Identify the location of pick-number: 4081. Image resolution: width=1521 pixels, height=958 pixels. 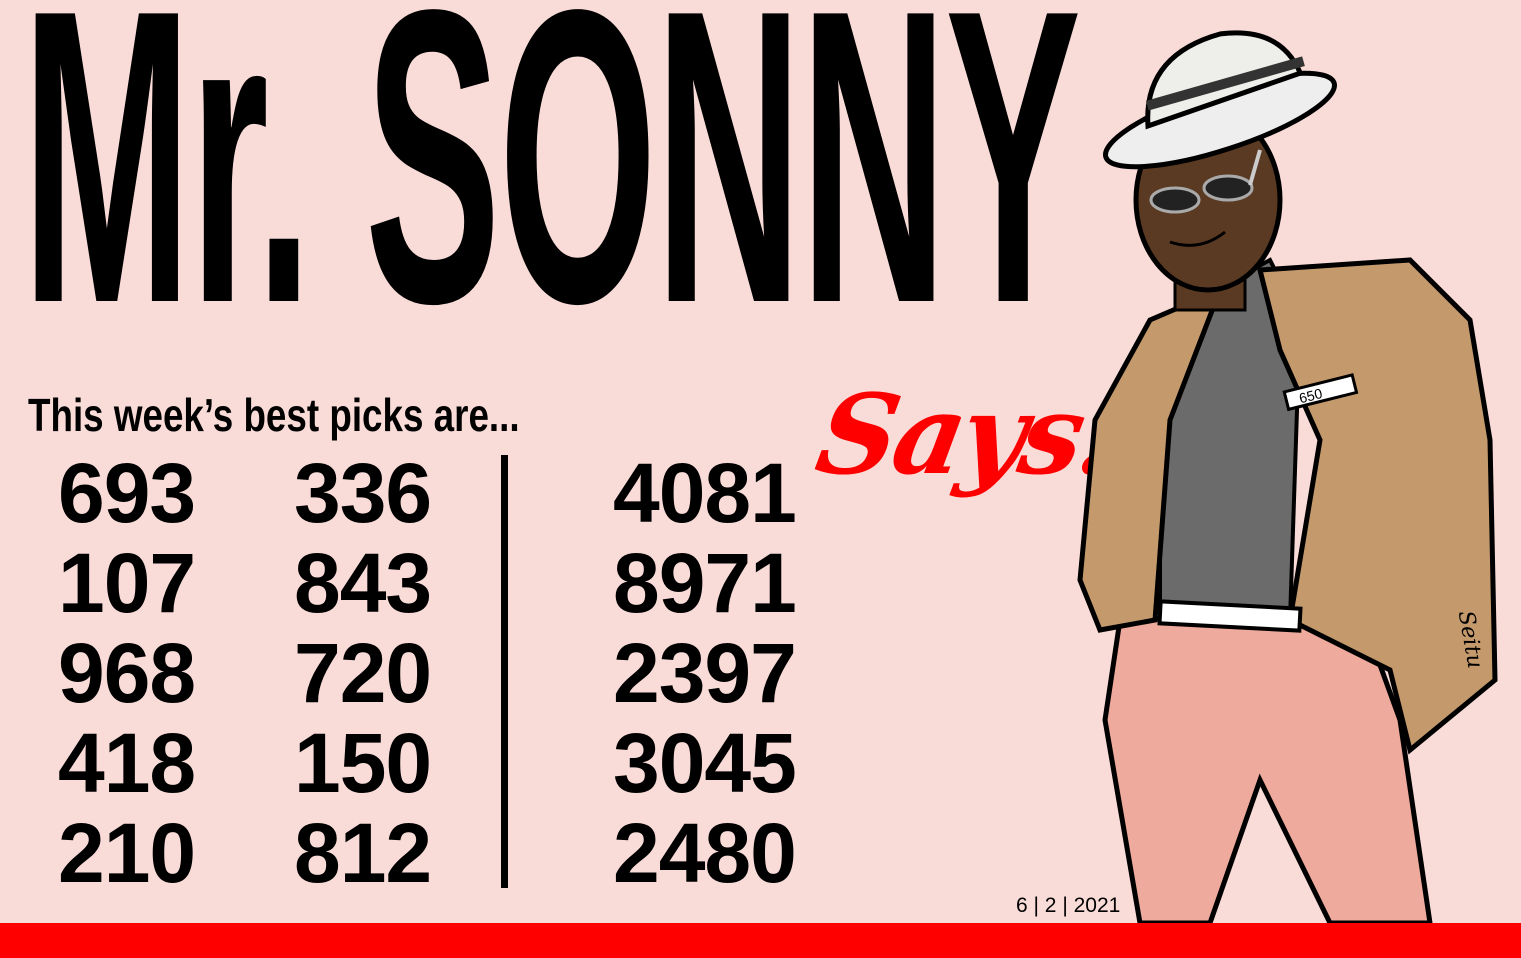
(705, 493).